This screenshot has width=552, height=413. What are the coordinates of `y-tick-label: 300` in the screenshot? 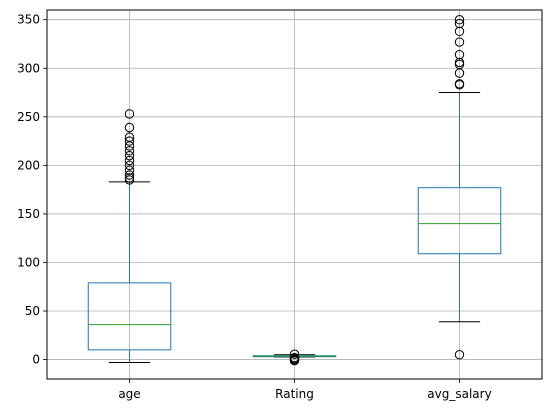 It's located at (28, 68).